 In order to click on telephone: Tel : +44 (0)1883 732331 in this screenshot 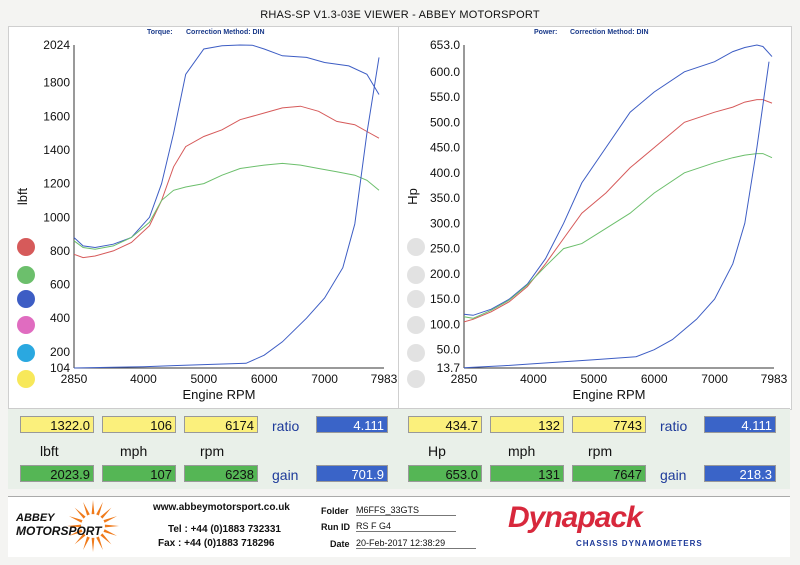, I will do `click(224, 529)`.